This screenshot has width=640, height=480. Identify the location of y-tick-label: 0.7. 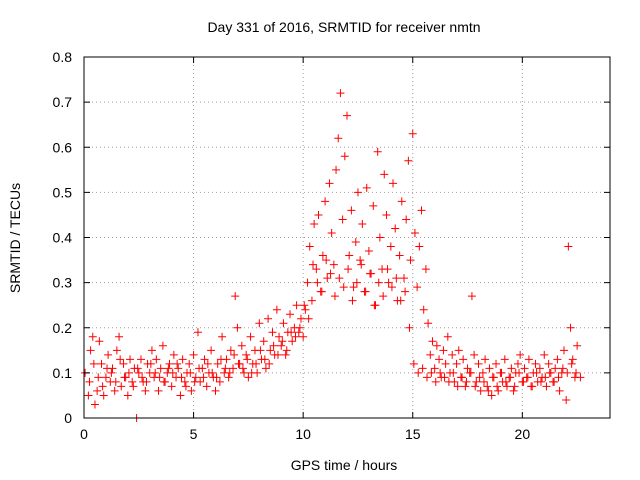
(63, 102).